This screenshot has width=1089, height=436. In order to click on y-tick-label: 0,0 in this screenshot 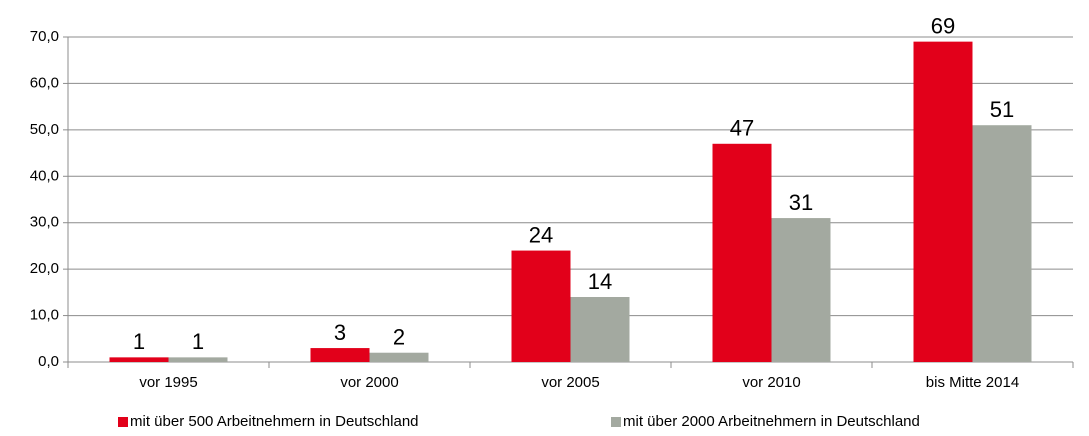, I will do `click(48, 361)`.